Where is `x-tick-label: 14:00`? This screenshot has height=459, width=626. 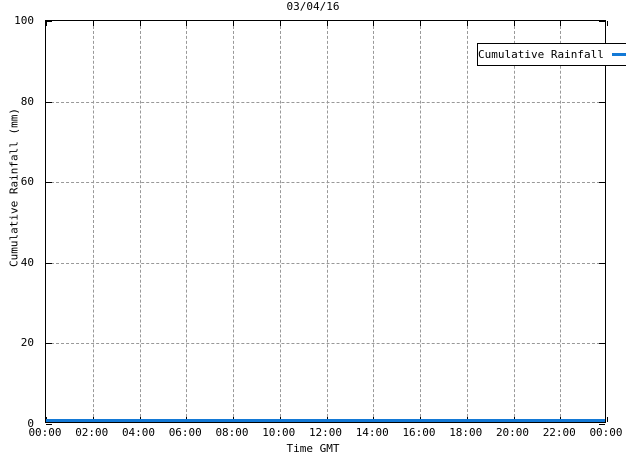
x-tick-label: 14:00 is located at coordinates (372, 432).